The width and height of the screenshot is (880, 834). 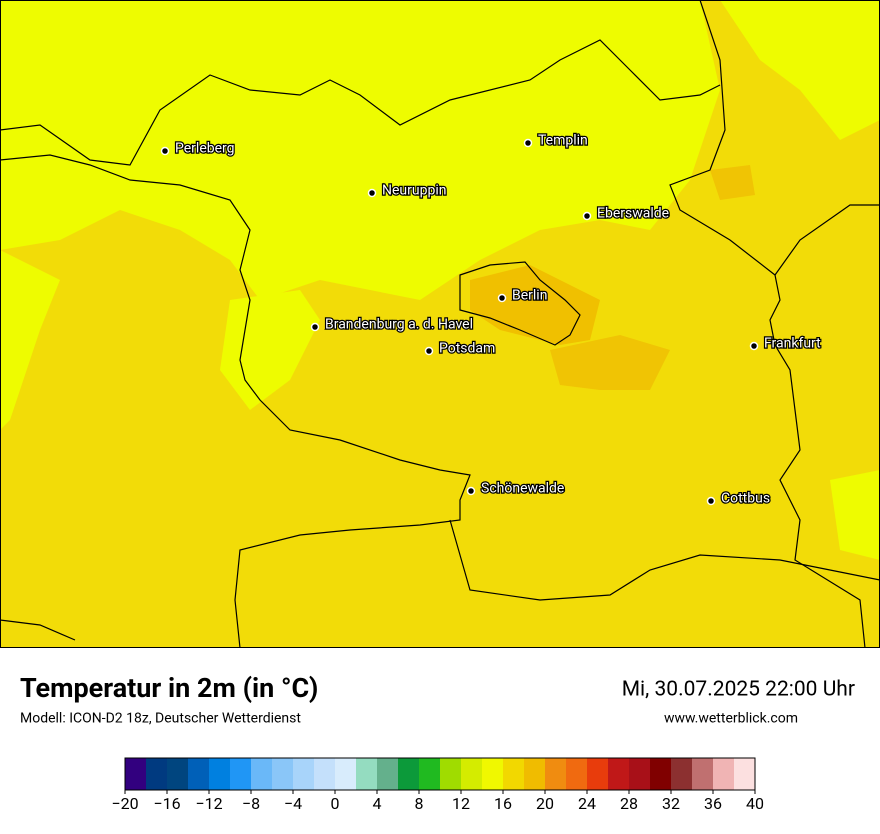 What do you see at coordinates (633, 214) in the screenshot?
I see `city-label: Eberswalde` at bounding box center [633, 214].